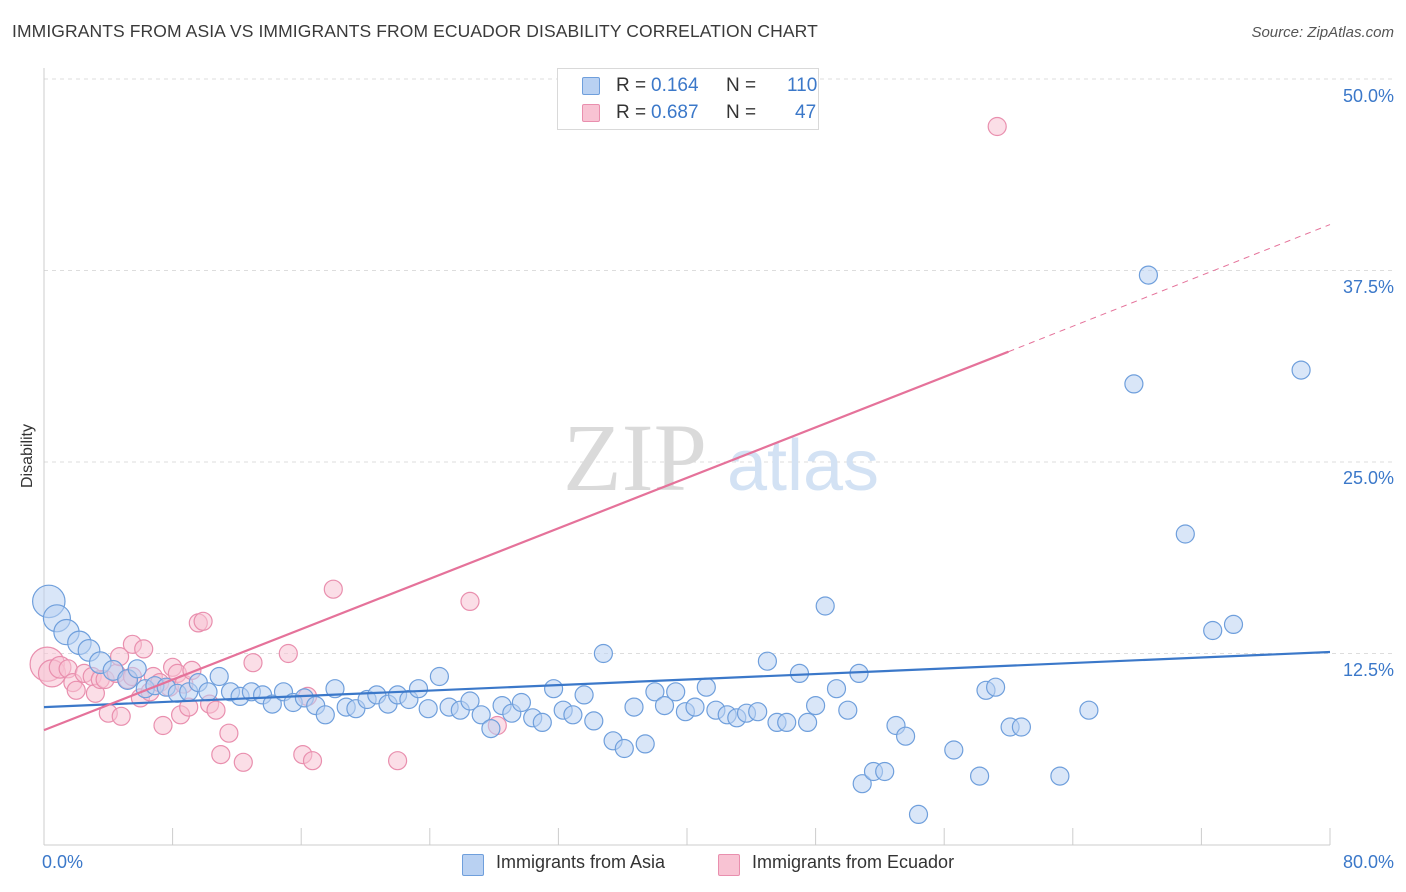 The image size is (1406, 892). Describe the element at coordinates (675, 112) in the screenshot. I see `r-value: 0.687` at that location.